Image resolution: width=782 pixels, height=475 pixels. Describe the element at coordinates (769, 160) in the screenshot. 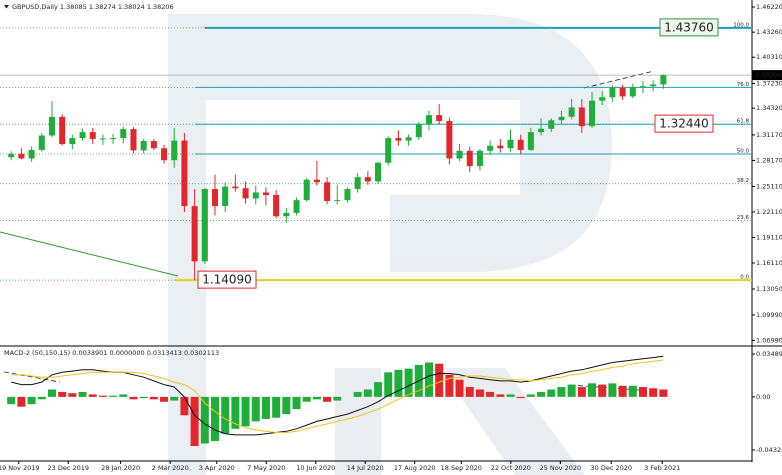

I see `y-tick-label: 1.28170` at that location.